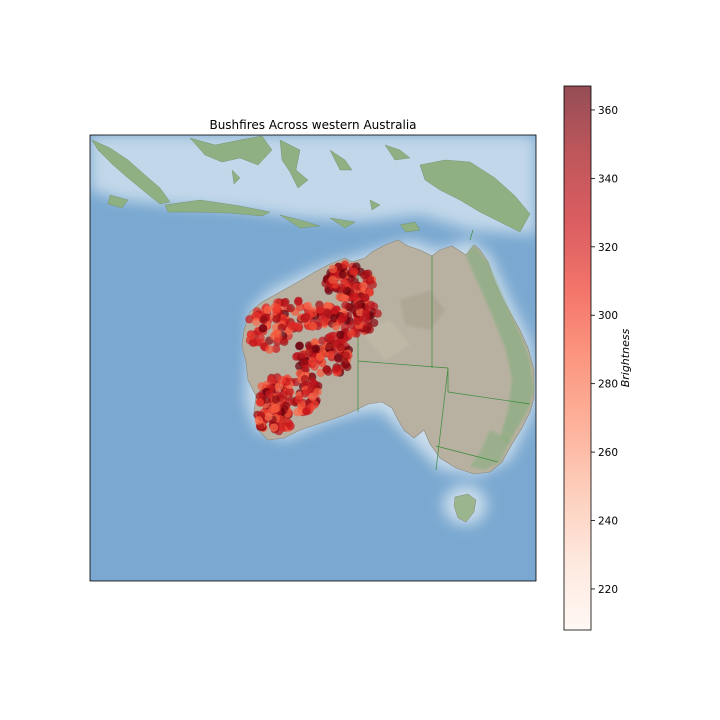  Describe the element at coordinates (608, 453) in the screenshot. I see `colorbar-tick-label: 260` at that location.